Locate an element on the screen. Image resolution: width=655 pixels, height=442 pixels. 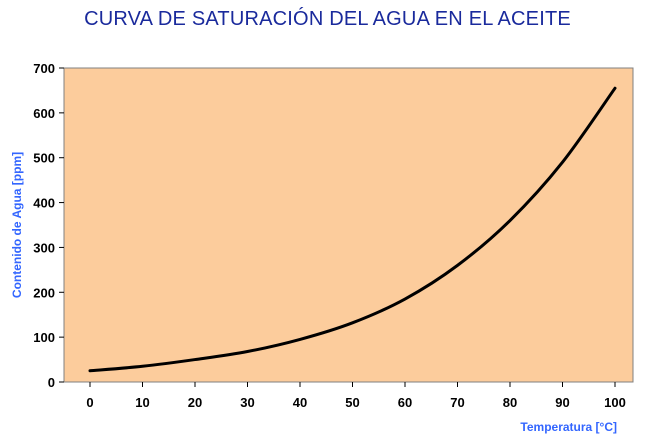
y-tick-label: 600 is located at coordinates (44, 113).